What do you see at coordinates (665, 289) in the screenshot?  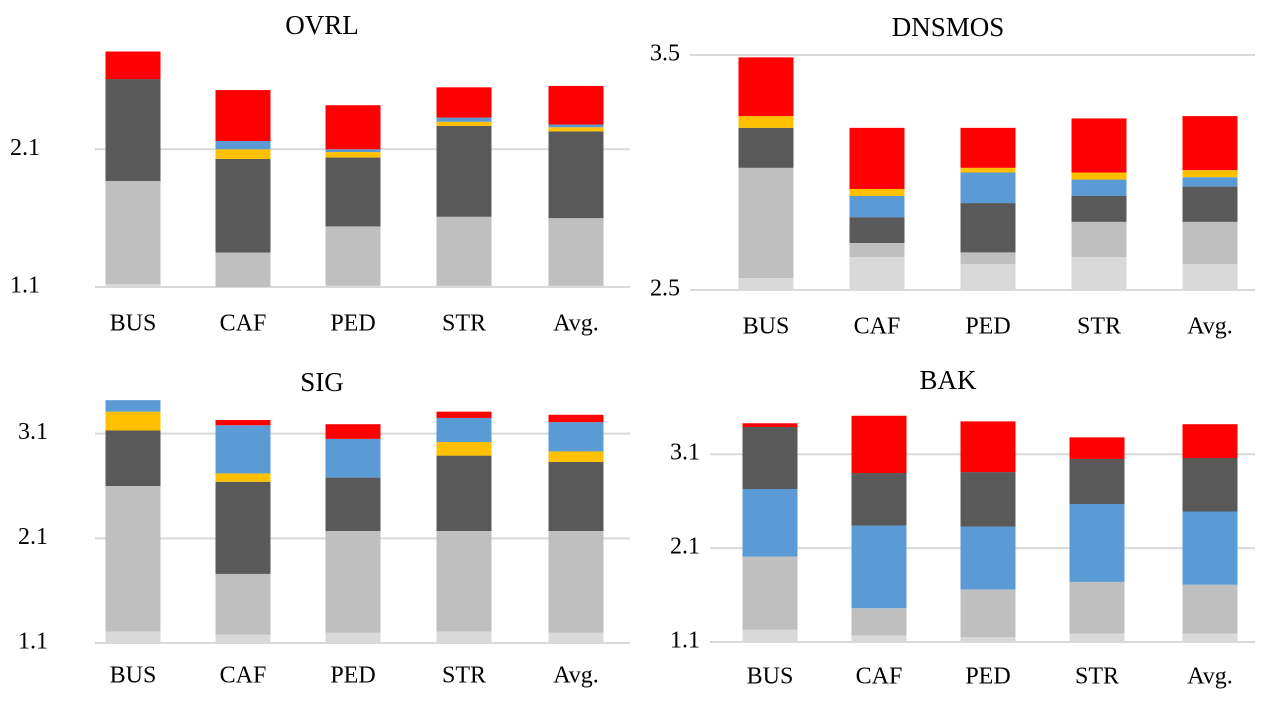 I see `y-tick-label: 2.5` at bounding box center [665, 289].